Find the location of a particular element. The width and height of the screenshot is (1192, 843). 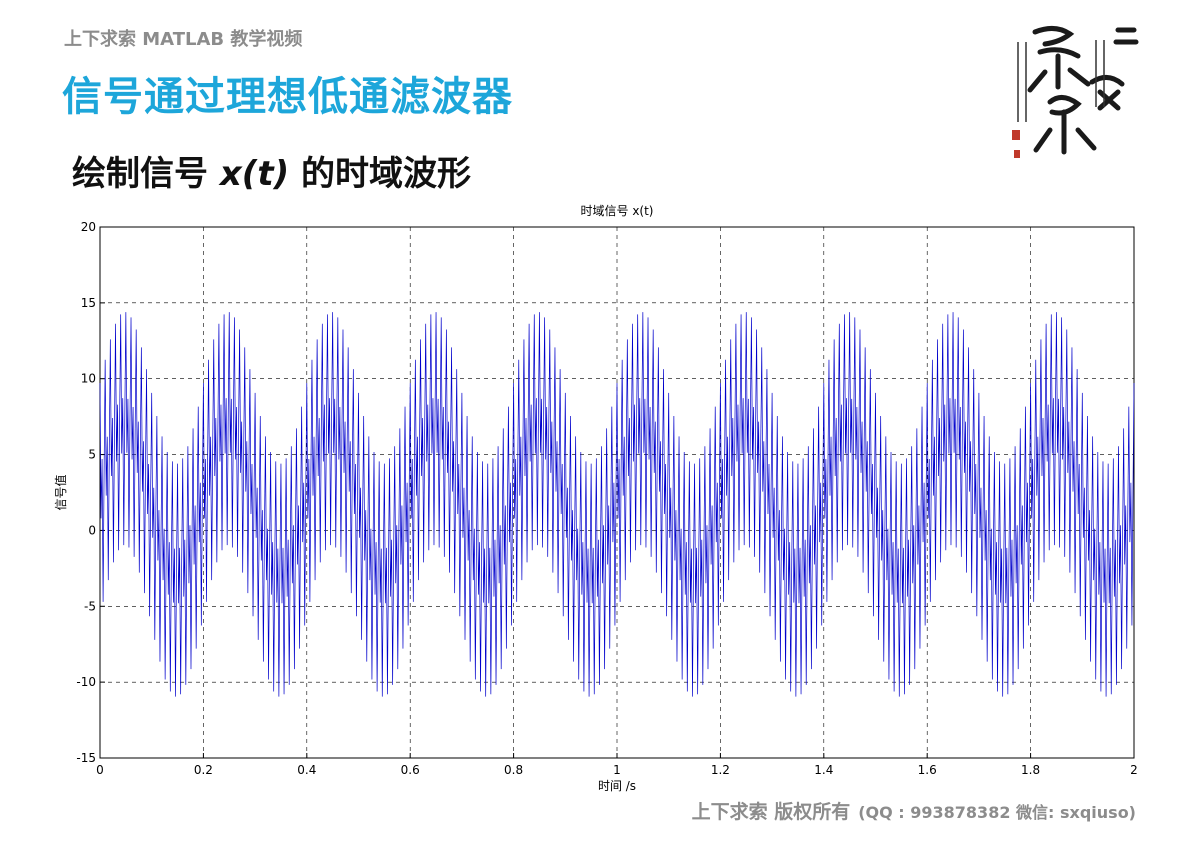

page-title: 信号通过理想低通滤波器 is located at coordinates (287, 97).